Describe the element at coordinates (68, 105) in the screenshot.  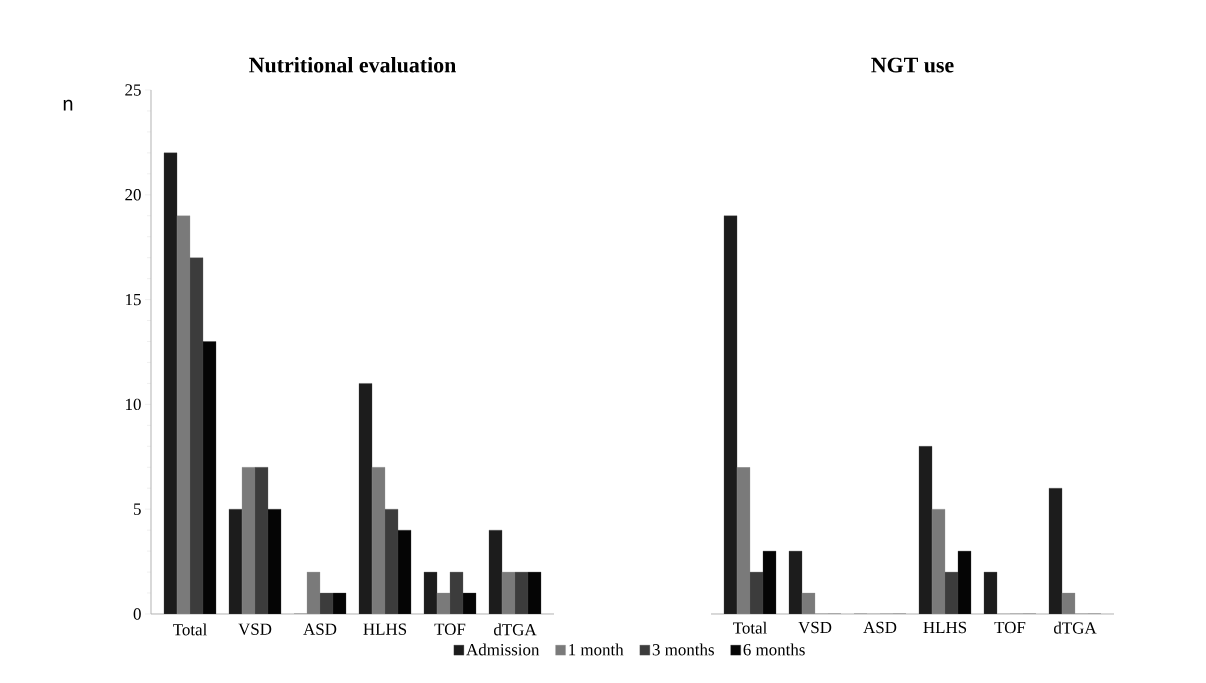
I see `y-axis-title: n` at that location.